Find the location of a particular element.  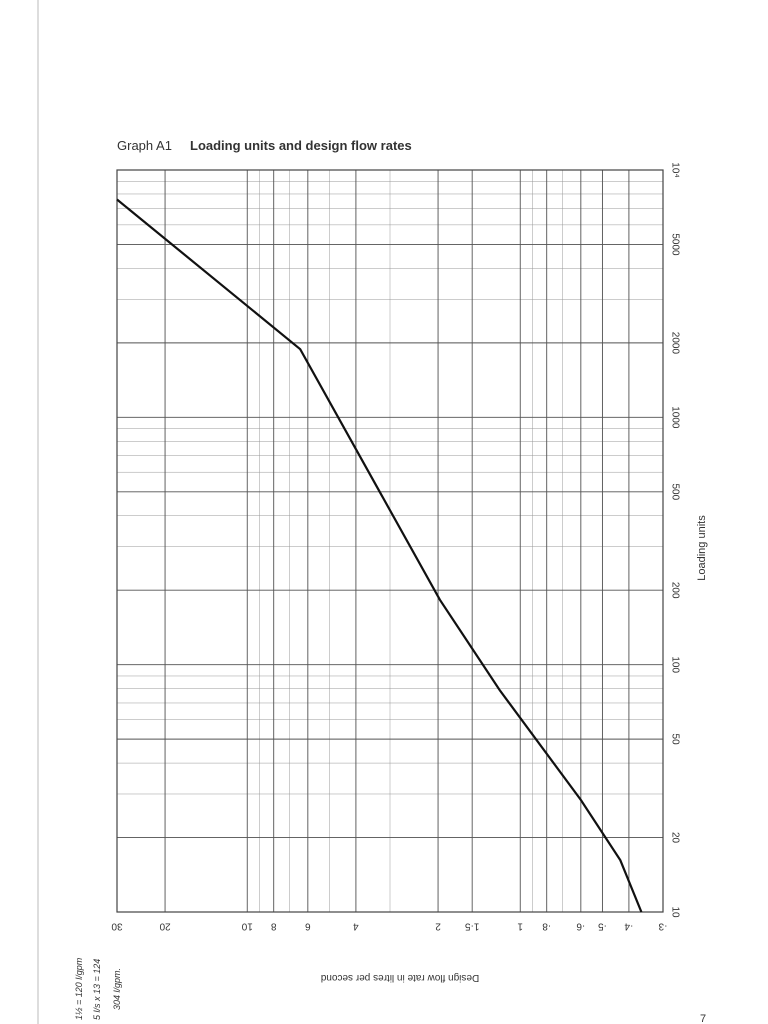

x-tick-label: ·3 is located at coordinates (662, 925).